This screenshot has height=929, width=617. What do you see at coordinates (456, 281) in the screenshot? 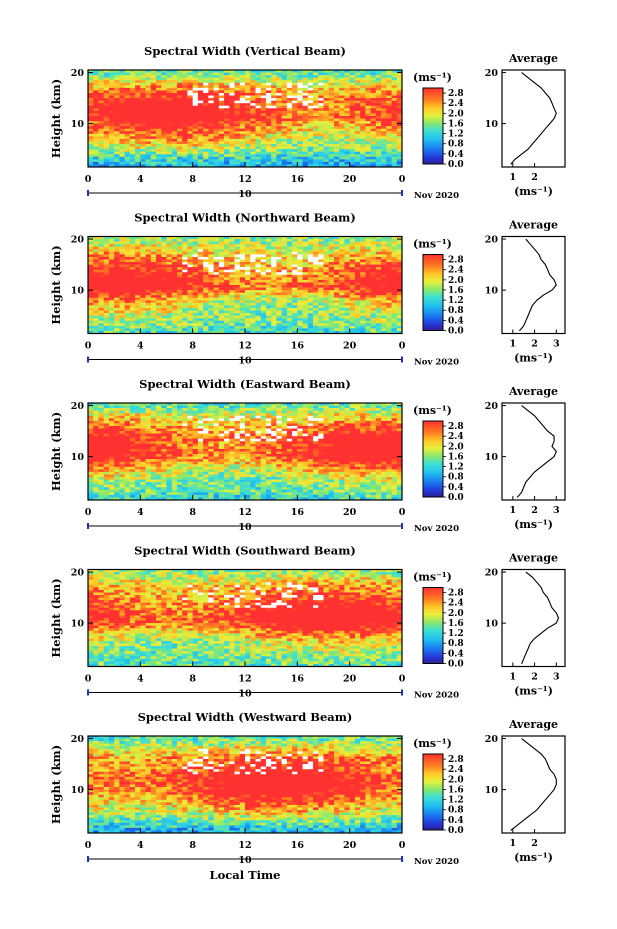
I see `colorbar-tick-label: 2.0` at bounding box center [456, 281].